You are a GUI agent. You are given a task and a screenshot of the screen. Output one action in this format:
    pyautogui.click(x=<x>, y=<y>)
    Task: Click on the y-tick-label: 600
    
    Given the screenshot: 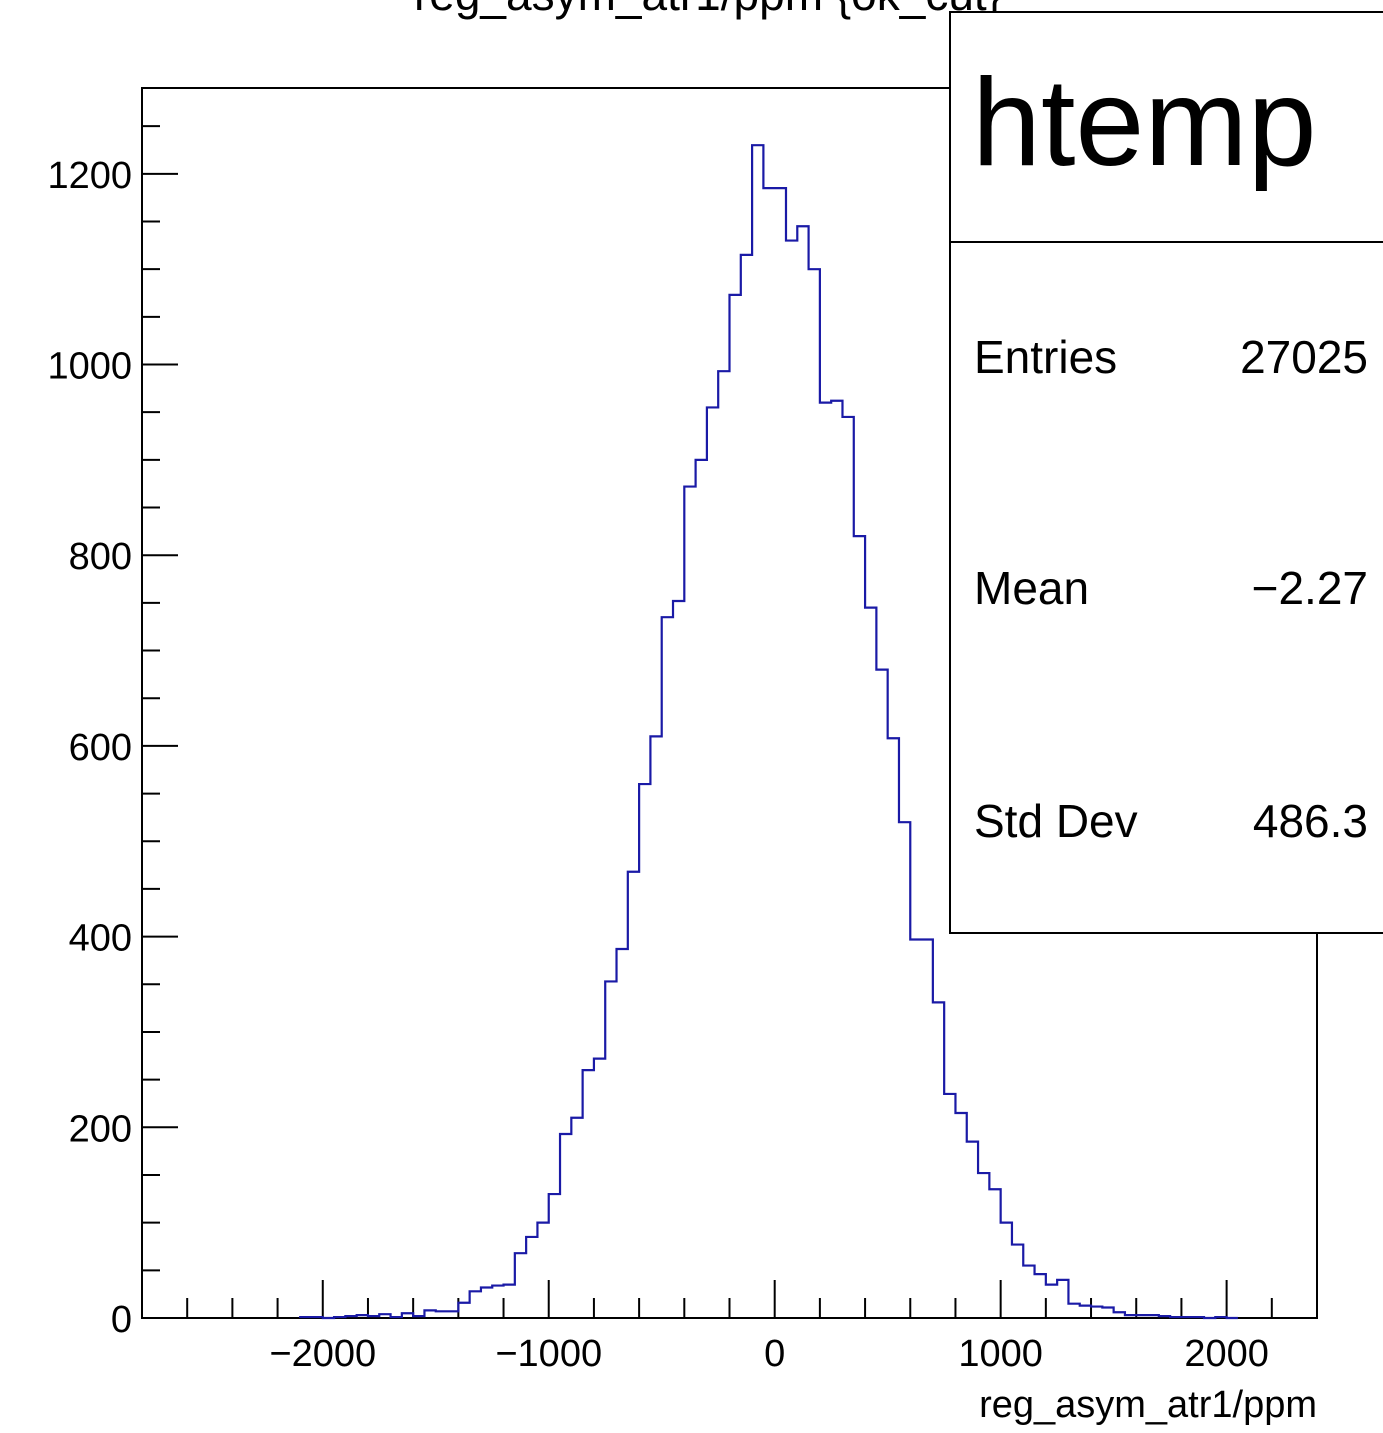 What is the action you would take?
    pyautogui.click(x=100, y=748)
    